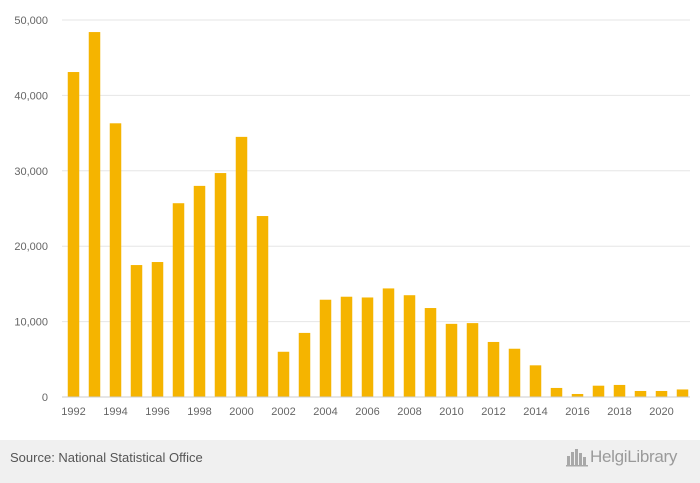 Image resolution: width=700 pixels, height=483 pixels. I want to click on x-tick-label: 2020, so click(661, 412).